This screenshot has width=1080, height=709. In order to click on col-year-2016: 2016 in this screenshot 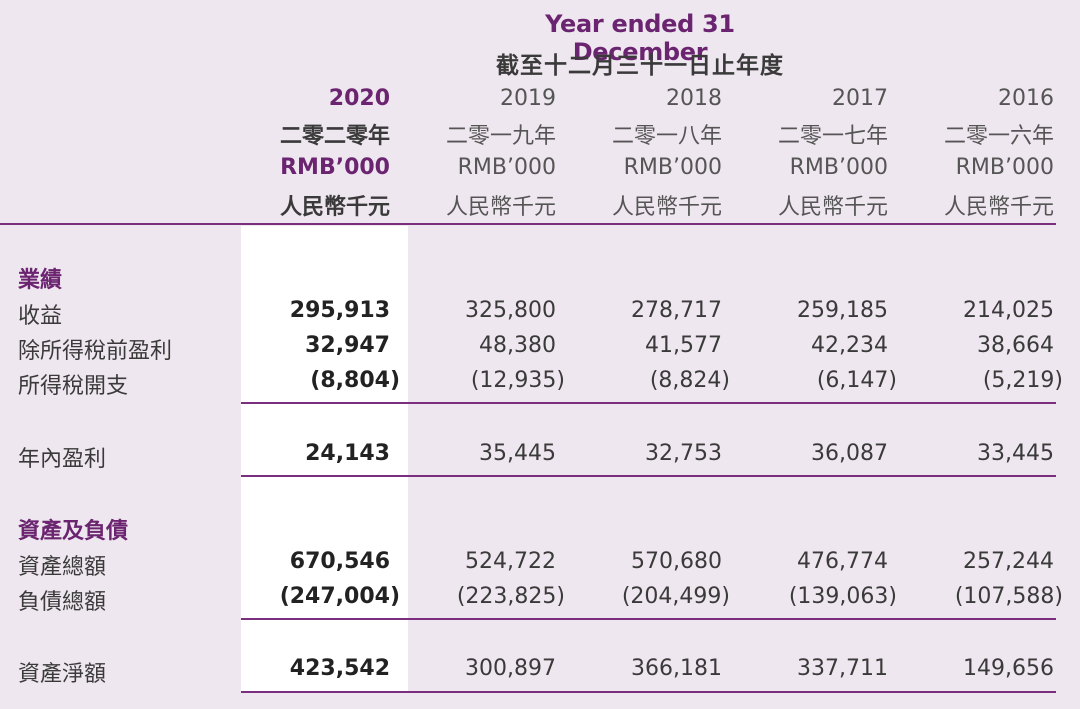, I will do `click(1026, 98)`.